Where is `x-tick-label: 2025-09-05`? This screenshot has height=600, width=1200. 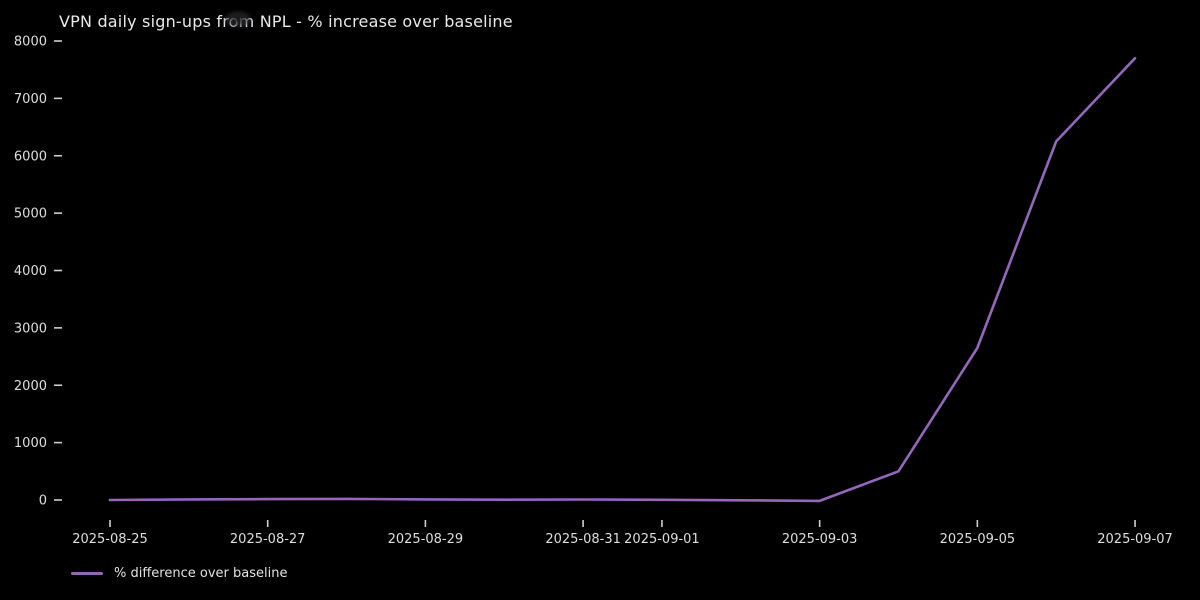 x-tick-label: 2025-09-05 is located at coordinates (978, 539).